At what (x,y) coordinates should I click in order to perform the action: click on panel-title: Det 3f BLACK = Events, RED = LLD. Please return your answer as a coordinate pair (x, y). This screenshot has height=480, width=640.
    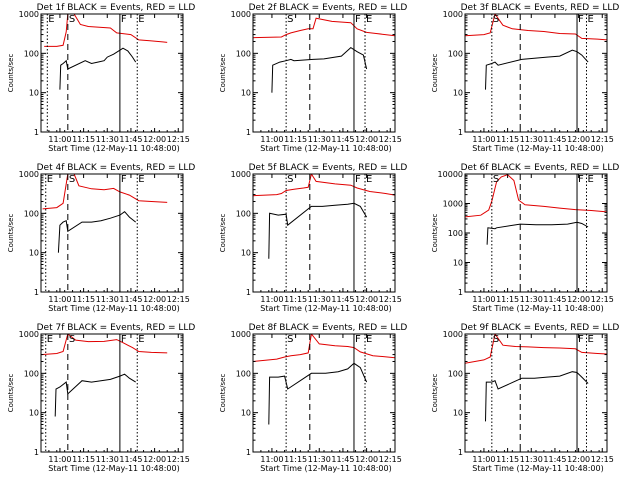
    Looking at the image, I should click on (540, 8).